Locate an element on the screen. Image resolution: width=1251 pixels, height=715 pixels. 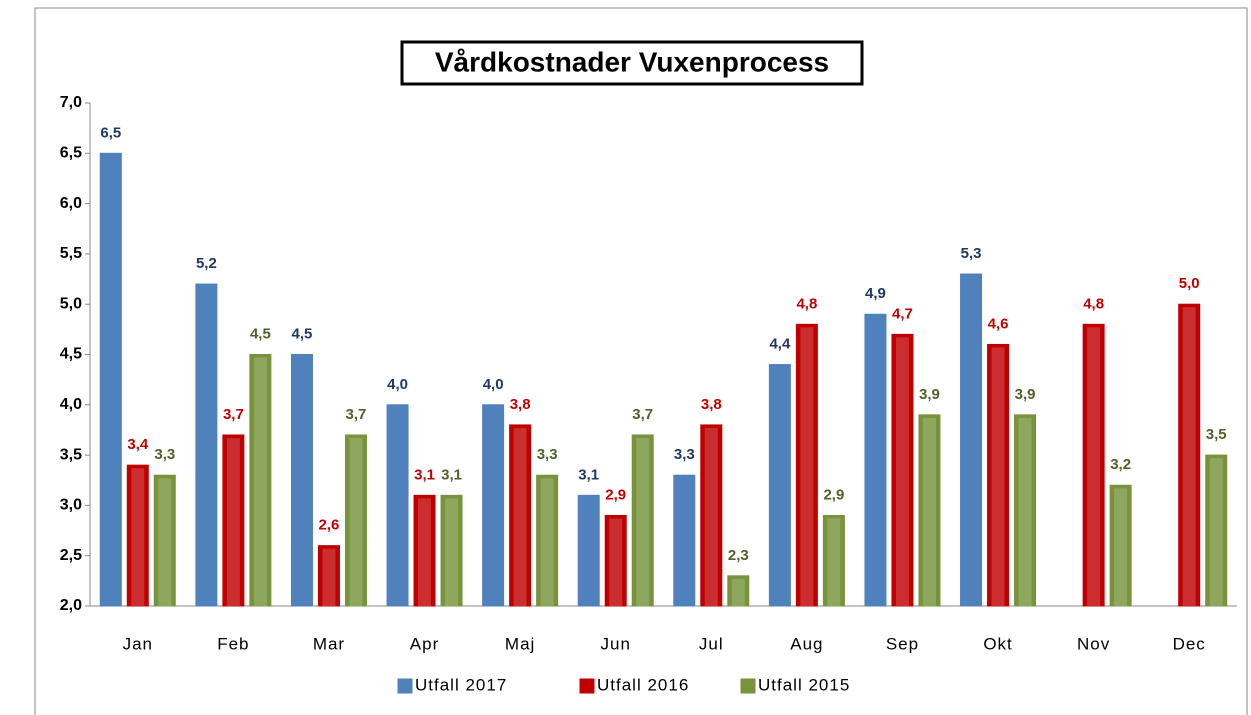
legend-label: Utfall 2015 is located at coordinates (804, 684).